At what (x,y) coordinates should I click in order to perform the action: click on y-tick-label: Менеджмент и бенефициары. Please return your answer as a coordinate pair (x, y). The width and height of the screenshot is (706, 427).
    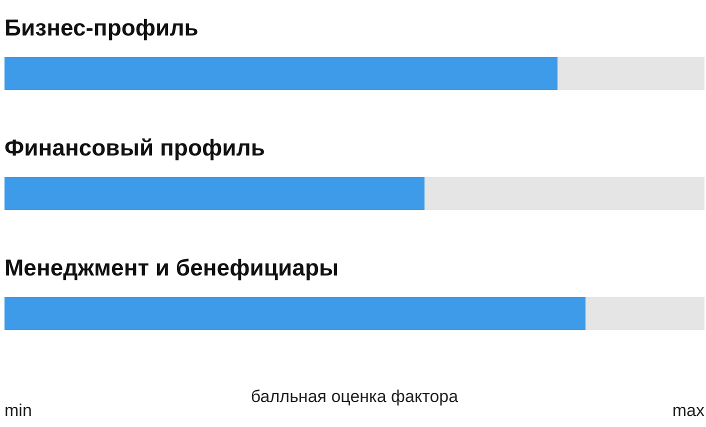
    Looking at the image, I should click on (171, 267).